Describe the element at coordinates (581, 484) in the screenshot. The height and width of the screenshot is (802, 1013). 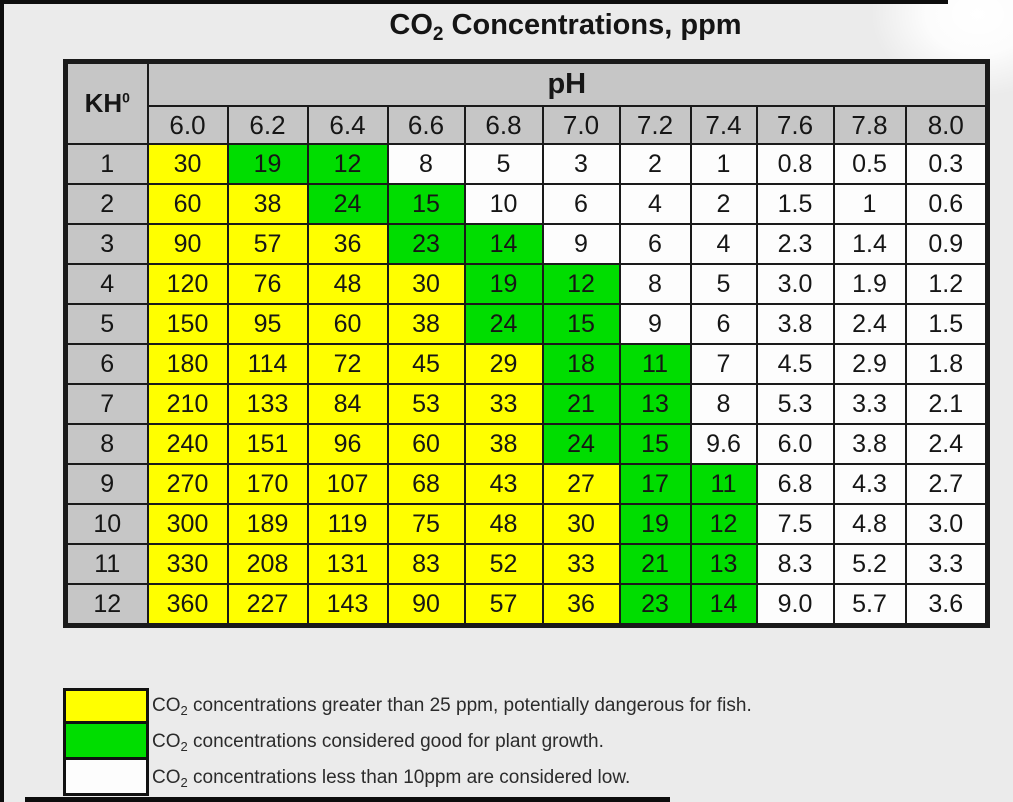
I see `co2-cell: 27` at that location.